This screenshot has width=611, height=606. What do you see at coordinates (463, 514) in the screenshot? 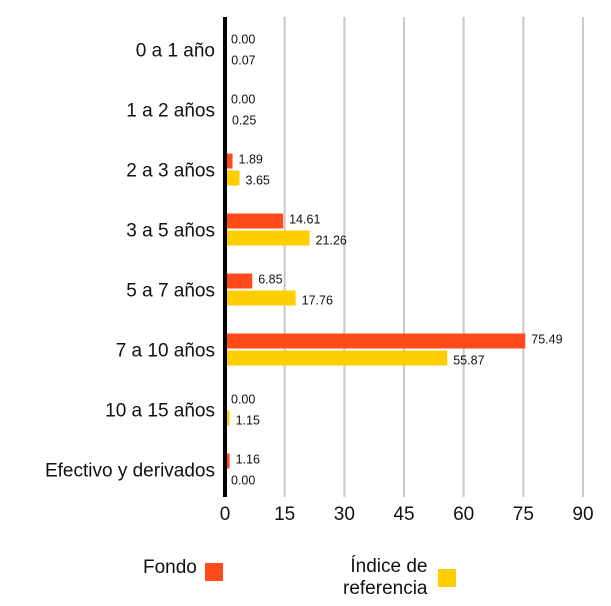
I see `x-tick-label-60: 60` at bounding box center [463, 514].